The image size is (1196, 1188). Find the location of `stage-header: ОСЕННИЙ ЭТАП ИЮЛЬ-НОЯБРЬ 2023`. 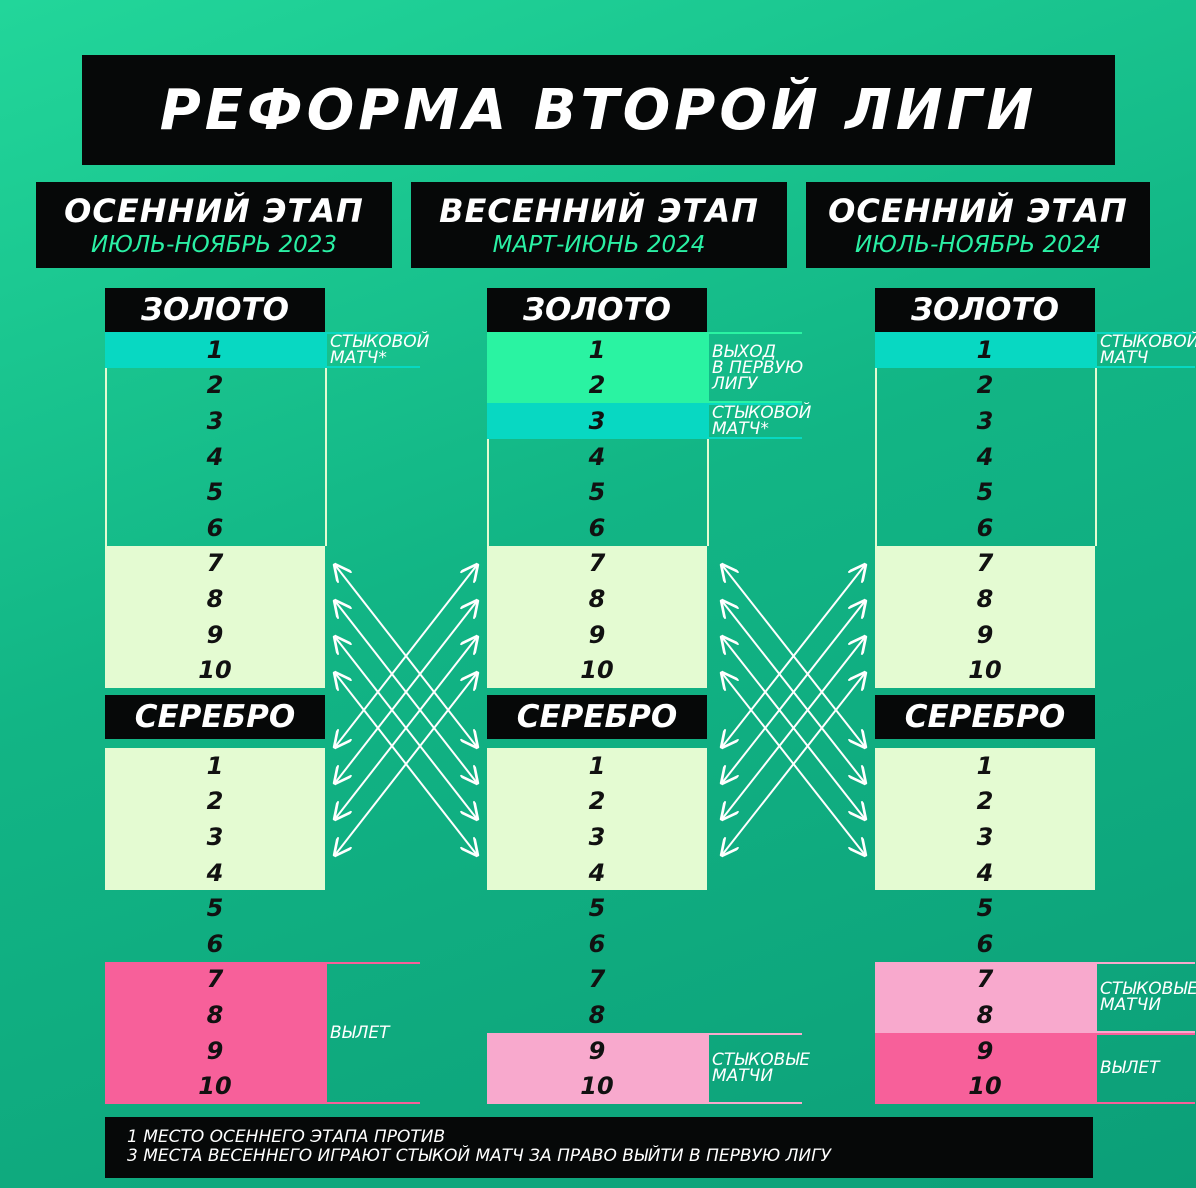

stage-header: ОСЕННИЙ ЭТАП ИЮЛЬ-НОЯБРЬ 2023 is located at coordinates (214, 225).